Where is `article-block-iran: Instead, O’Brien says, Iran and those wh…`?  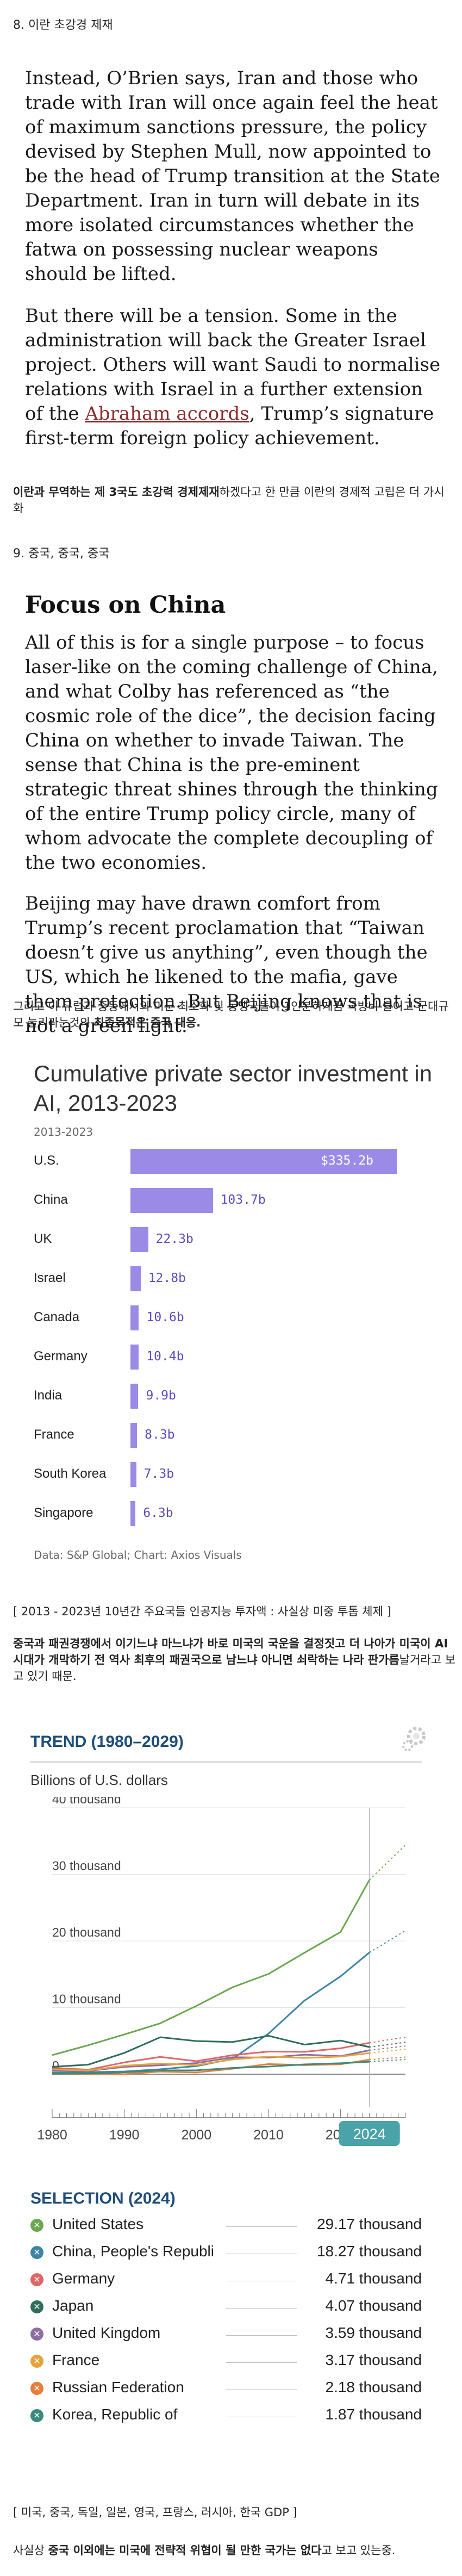 article-block-iran: Instead, O’Brien says, Iran and those wh… is located at coordinates (235, 258).